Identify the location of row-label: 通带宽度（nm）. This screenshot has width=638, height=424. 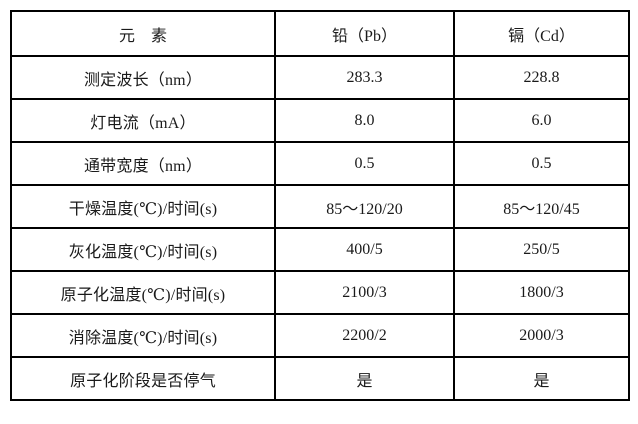
(143, 163).